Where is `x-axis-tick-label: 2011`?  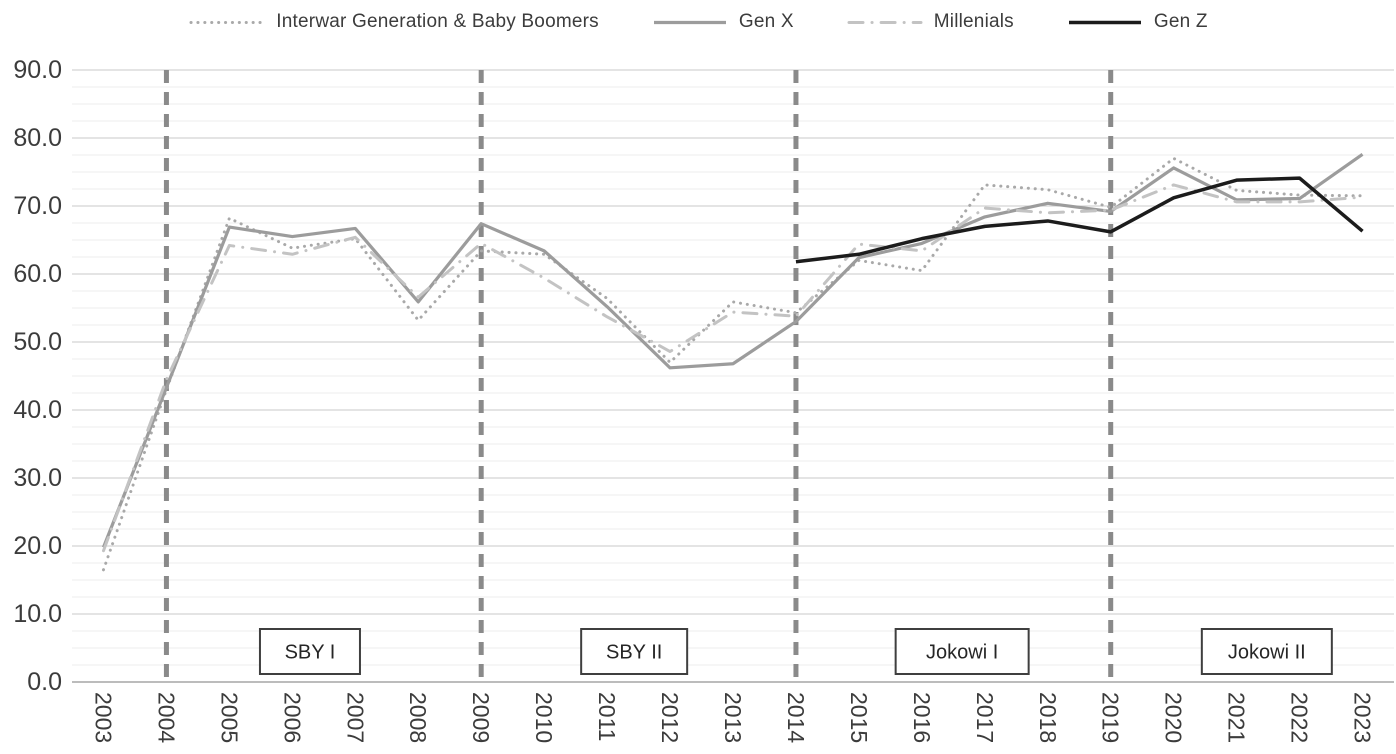 x-axis-tick-label: 2011 is located at coordinates (607, 716).